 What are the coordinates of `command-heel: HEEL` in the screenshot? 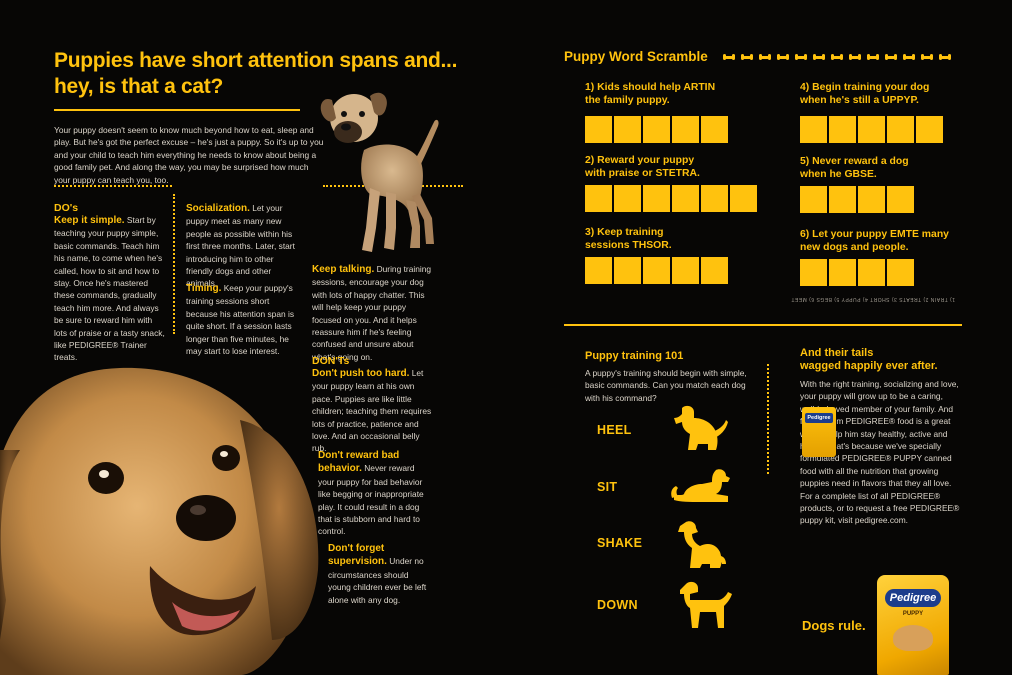 It's located at (614, 430).